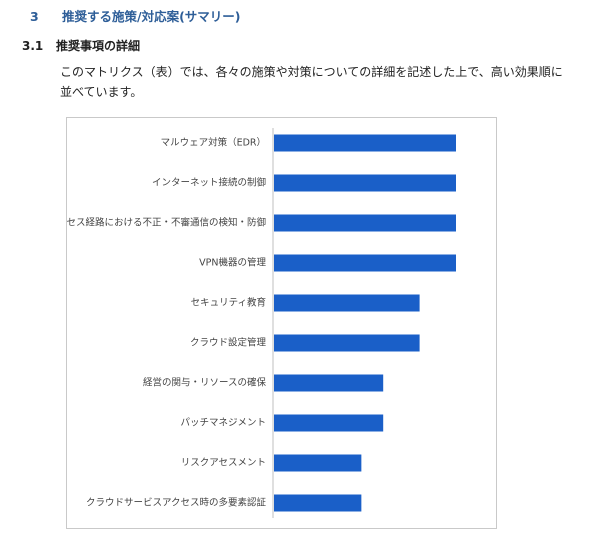 The image size is (600, 548). Describe the element at coordinates (33, 46) in the screenshot. I see `subsection-number: 3.1` at that location.